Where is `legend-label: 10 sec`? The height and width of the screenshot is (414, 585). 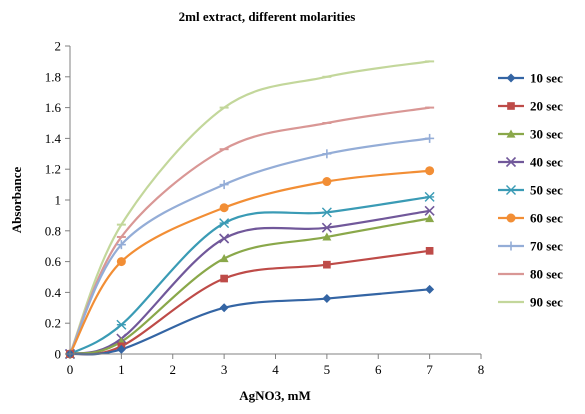
legend-label: 10 sec is located at coordinates (546, 78).